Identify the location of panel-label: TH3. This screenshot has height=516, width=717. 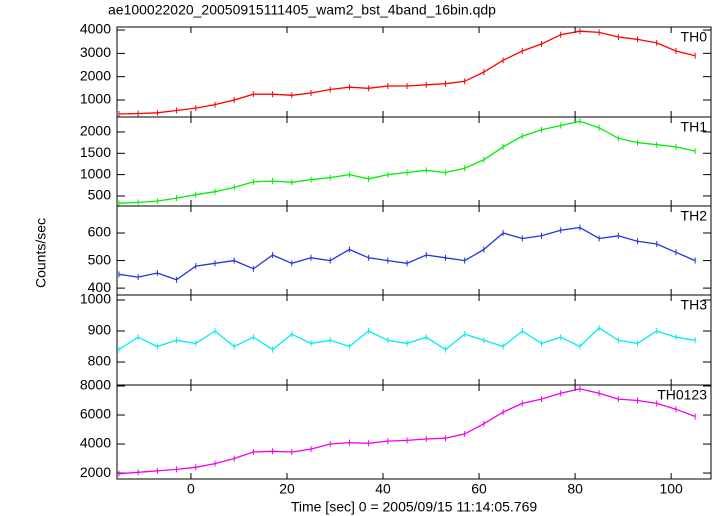
(694, 305).